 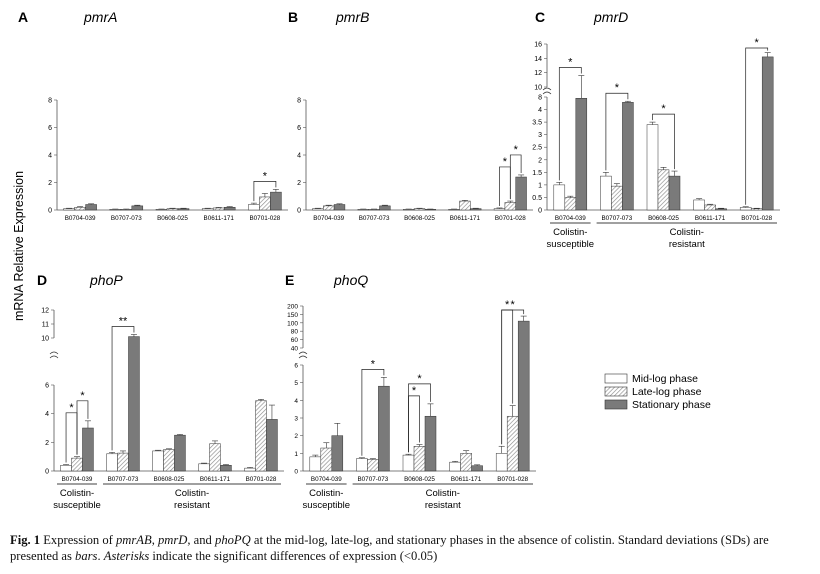 I want to click on panel-c-y-tick-label: 2, so click(x=540, y=160).